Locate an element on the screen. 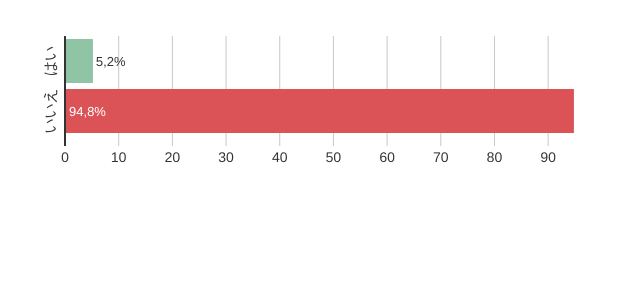 This screenshot has height=283, width=620. y-tick-label: いいえ is located at coordinates (50, 111).